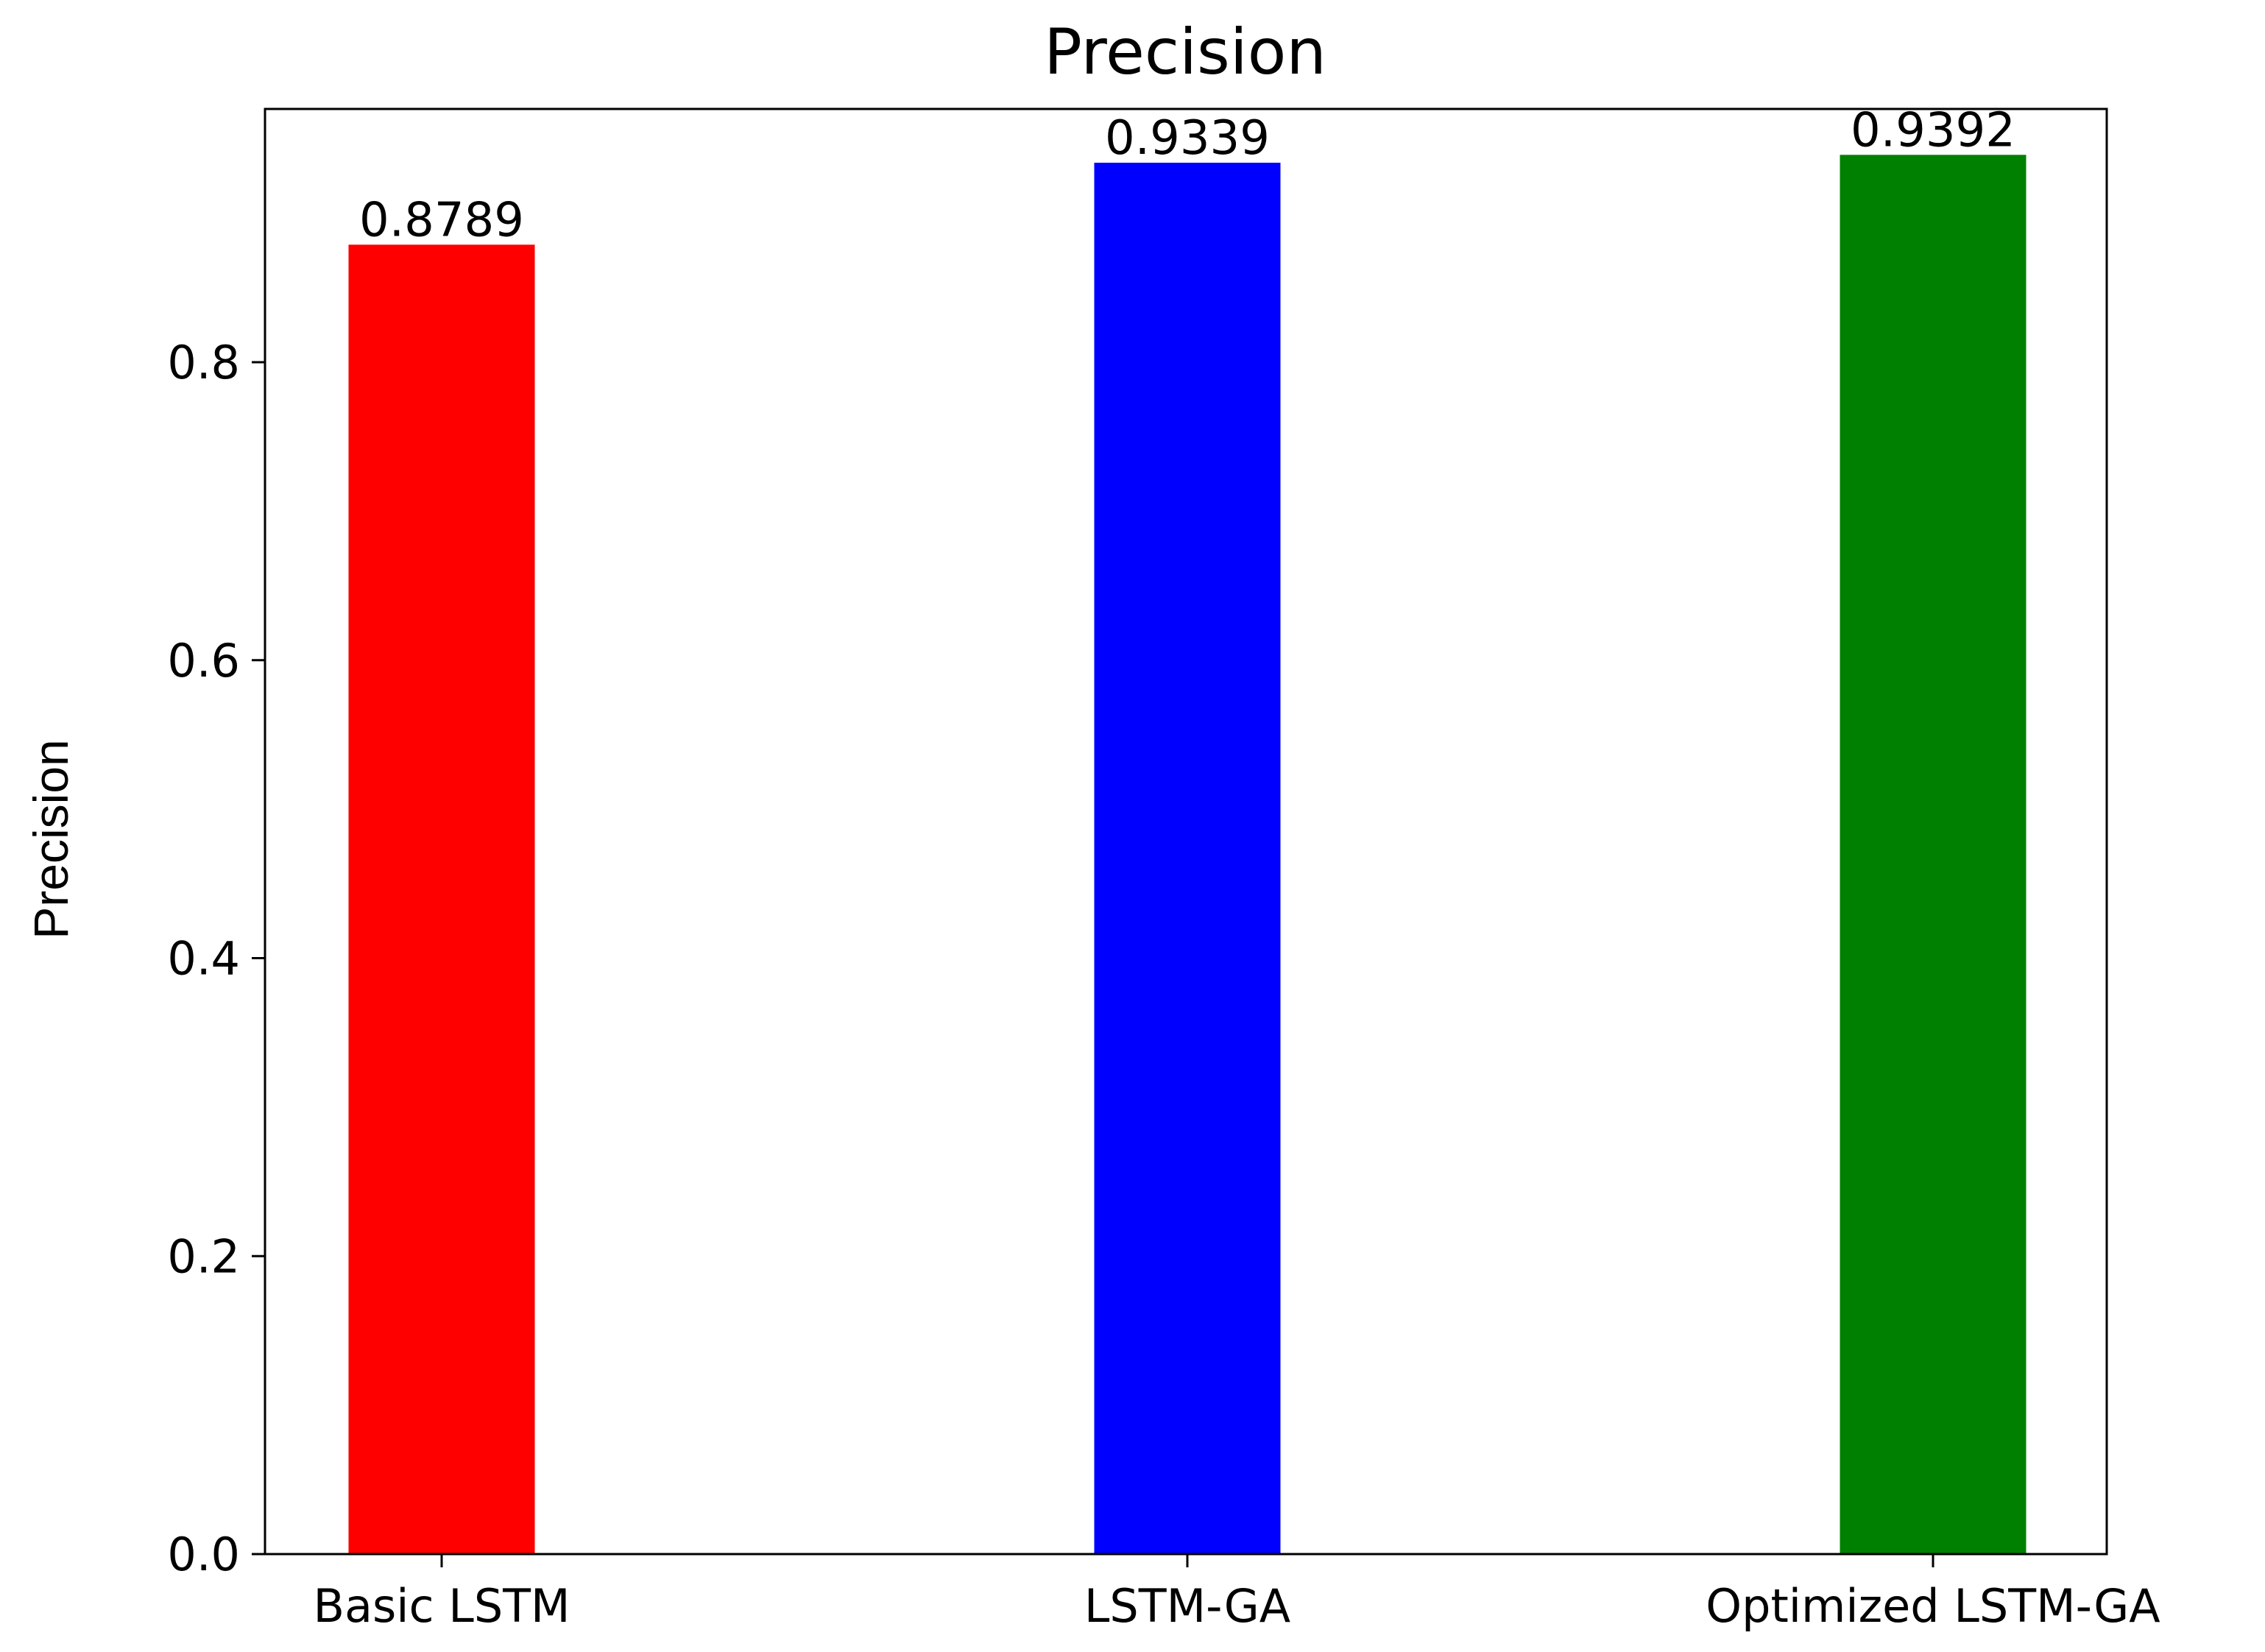  What do you see at coordinates (442, 1606) in the screenshot?
I see `x-tick-label: Basic LSTM` at bounding box center [442, 1606].